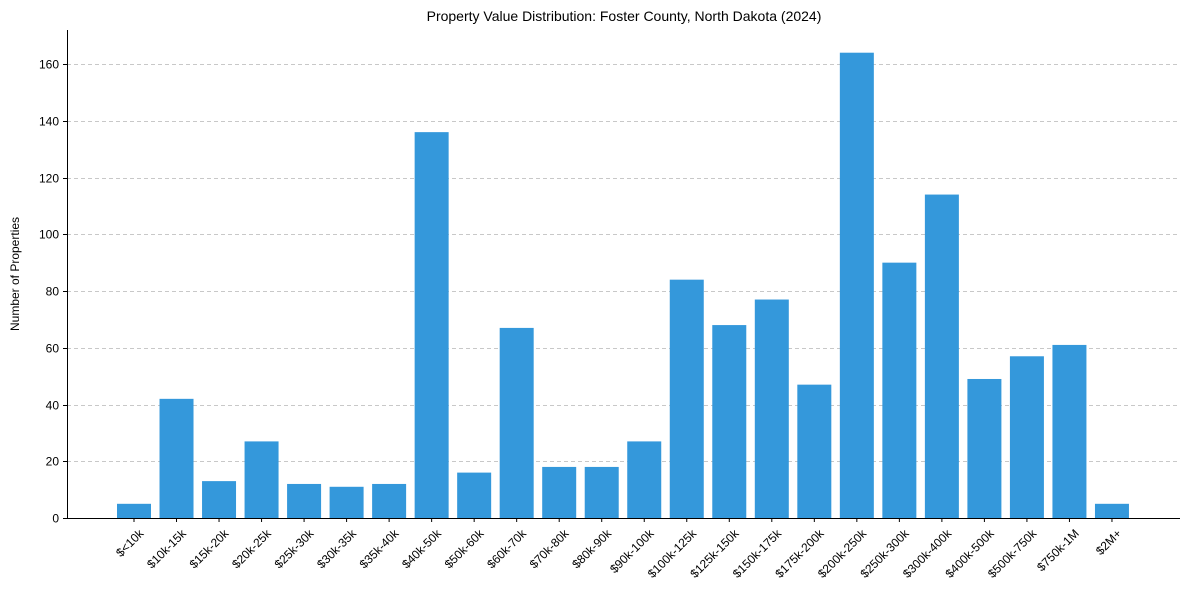 Image resolution: width=1189 pixels, height=590 pixels. I want to click on x-tick-label: $20k-25k, so click(252, 549).